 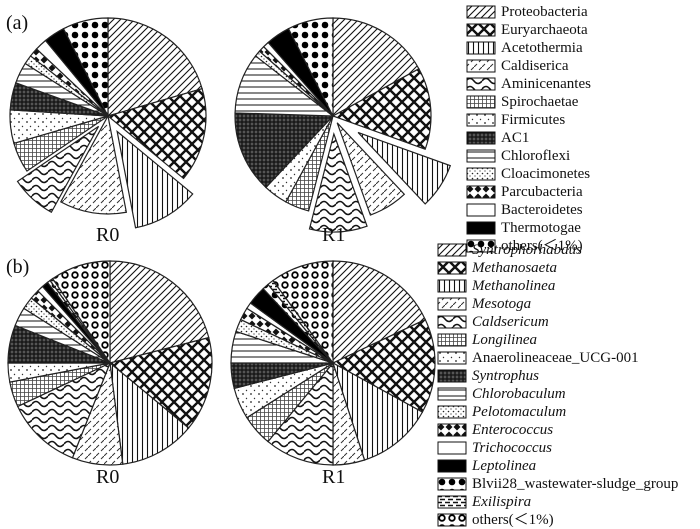 What do you see at coordinates (502, 502) in the screenshot?
I see `legend-label: Exilispira` at bounding box center [502, 502].